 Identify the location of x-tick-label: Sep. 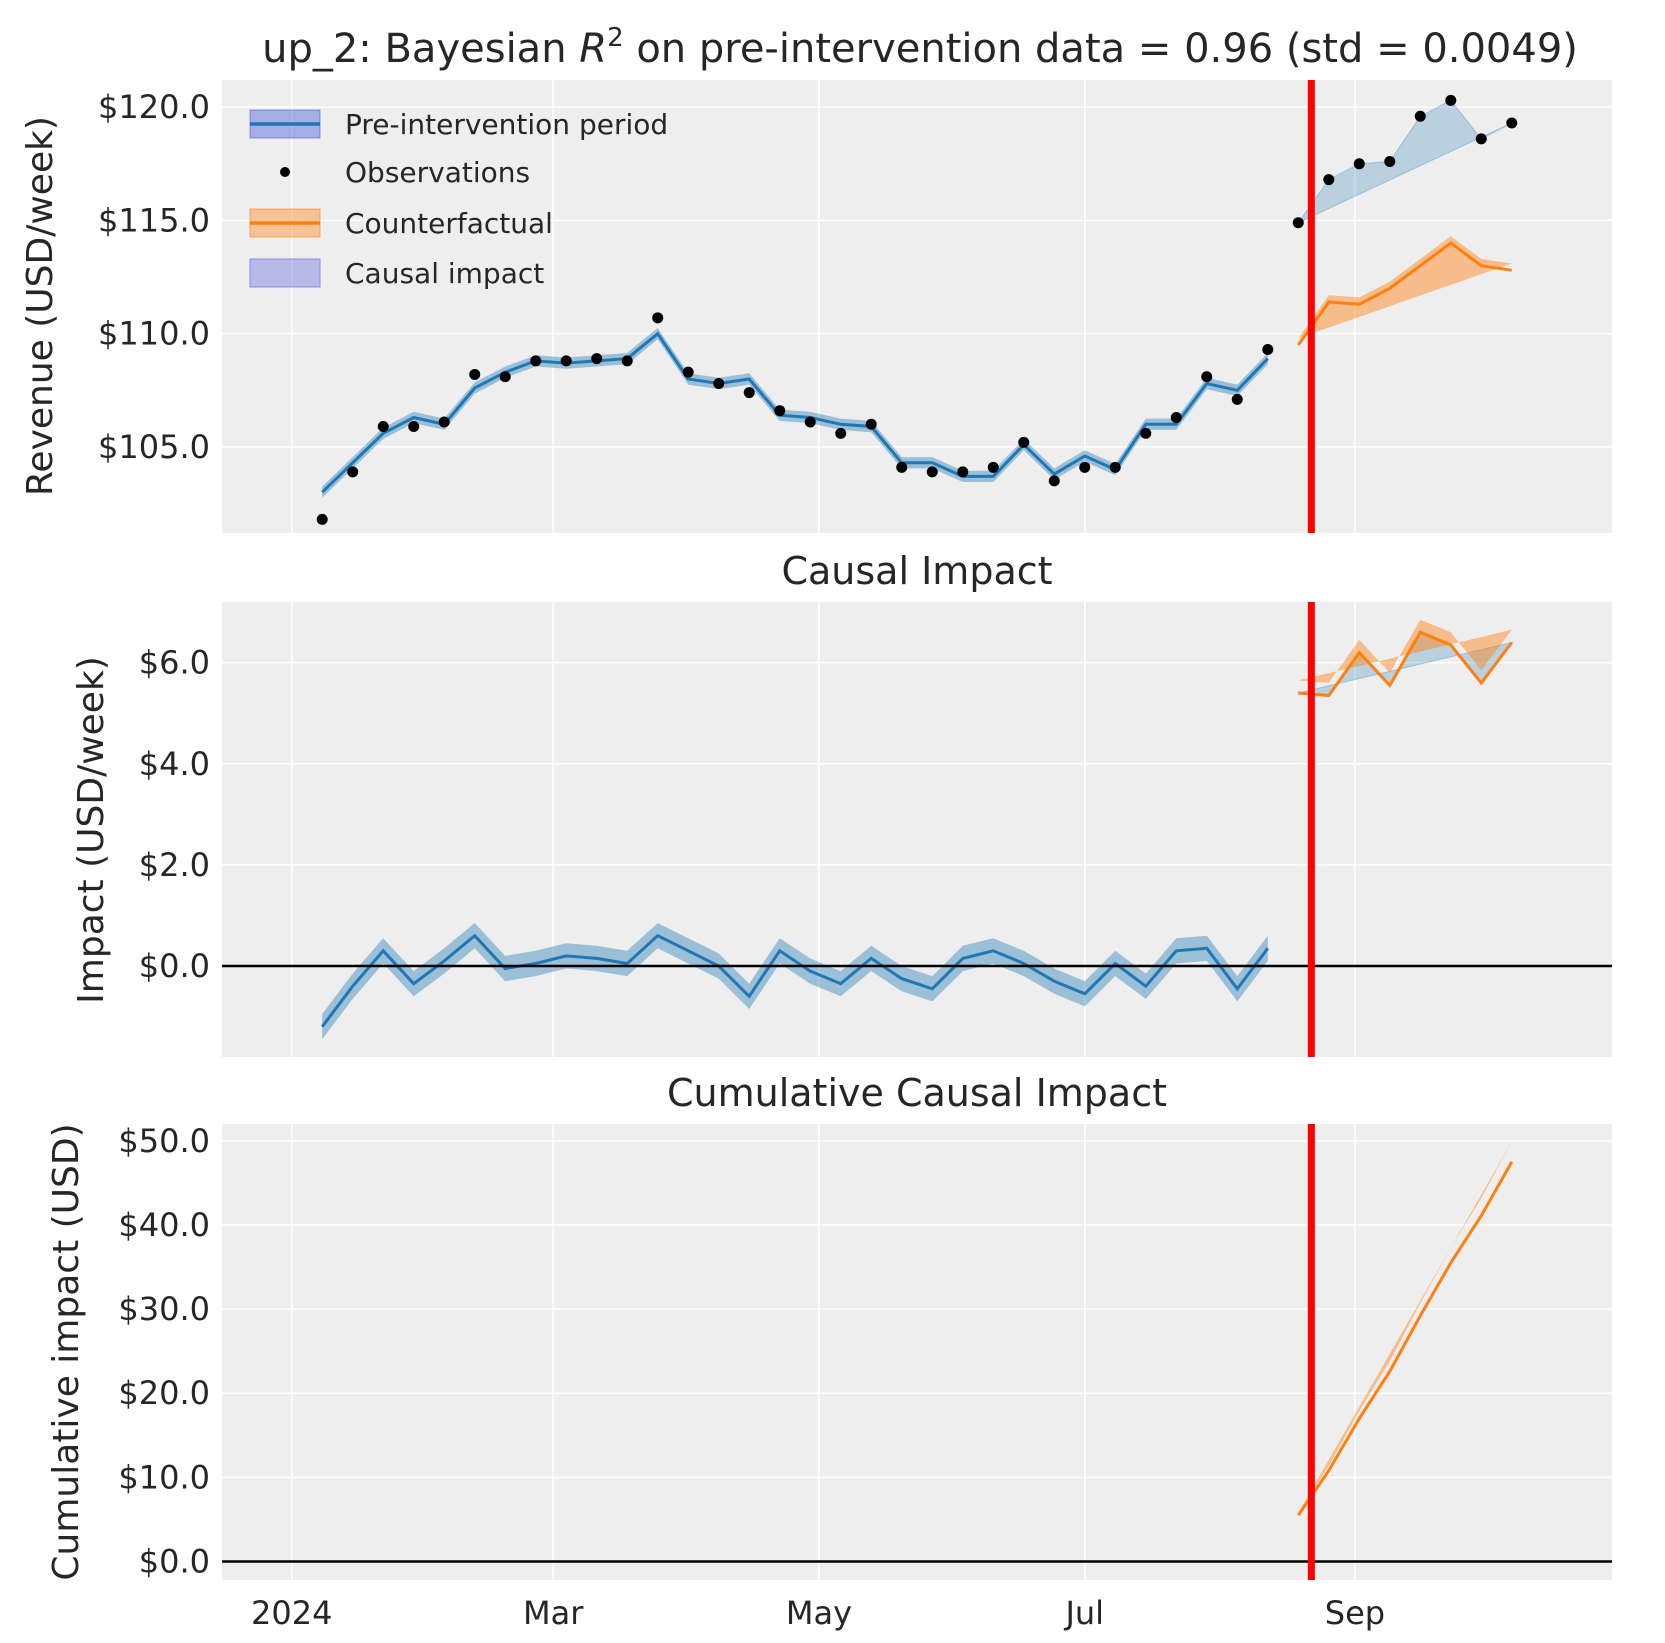
(1355, 1613).